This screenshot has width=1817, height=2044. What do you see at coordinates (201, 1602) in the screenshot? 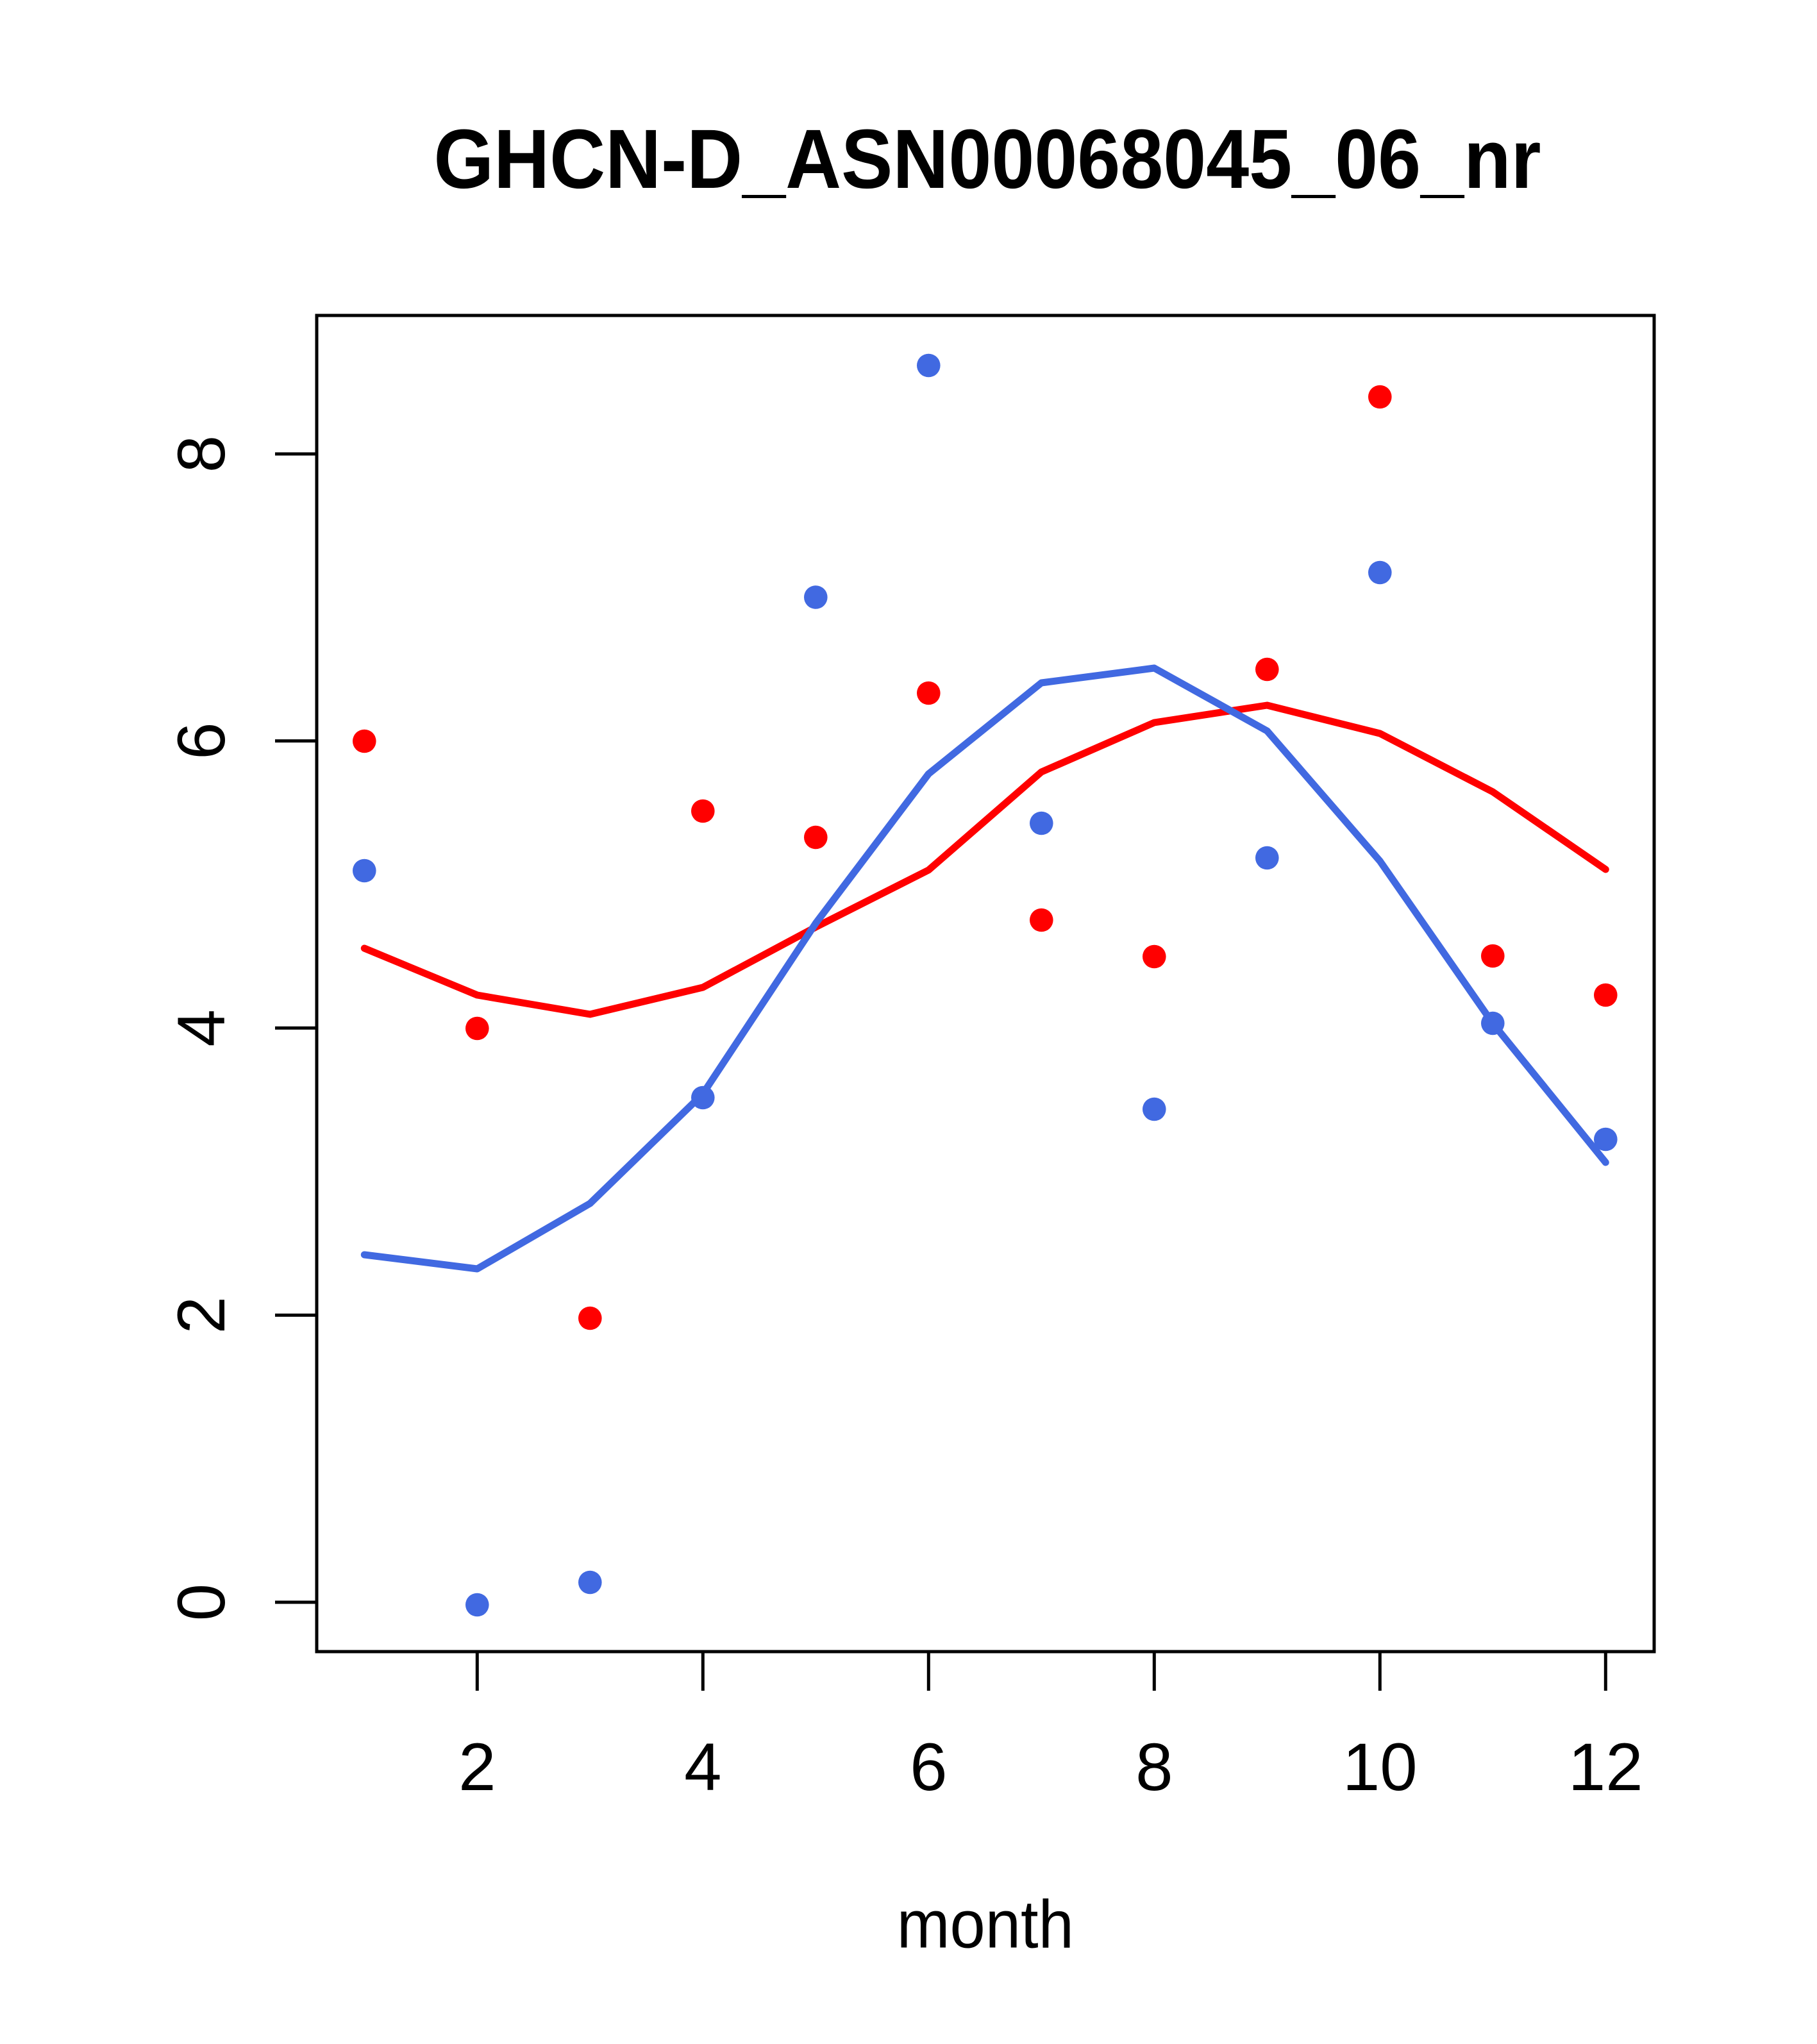
I see `svg-text: 0` at bounding box center [201, 1602].